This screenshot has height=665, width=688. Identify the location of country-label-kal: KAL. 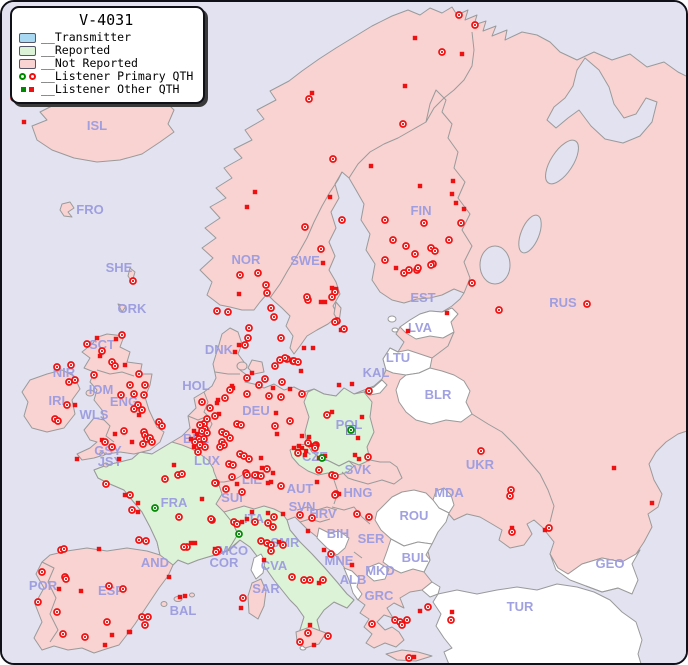
(376, 372).